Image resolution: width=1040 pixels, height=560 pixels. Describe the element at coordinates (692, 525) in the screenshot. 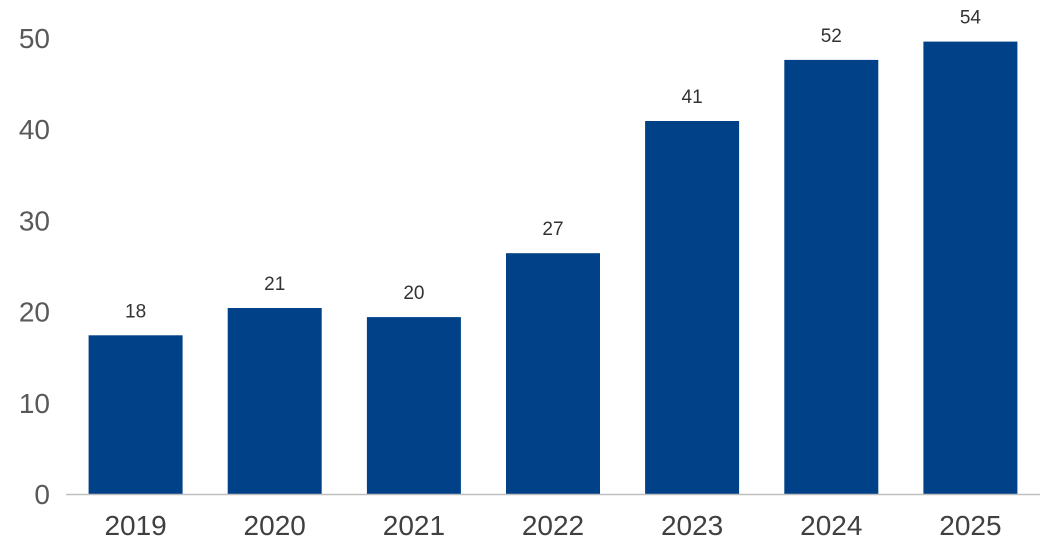

I see `x-tick-2023: 2023` at that location.